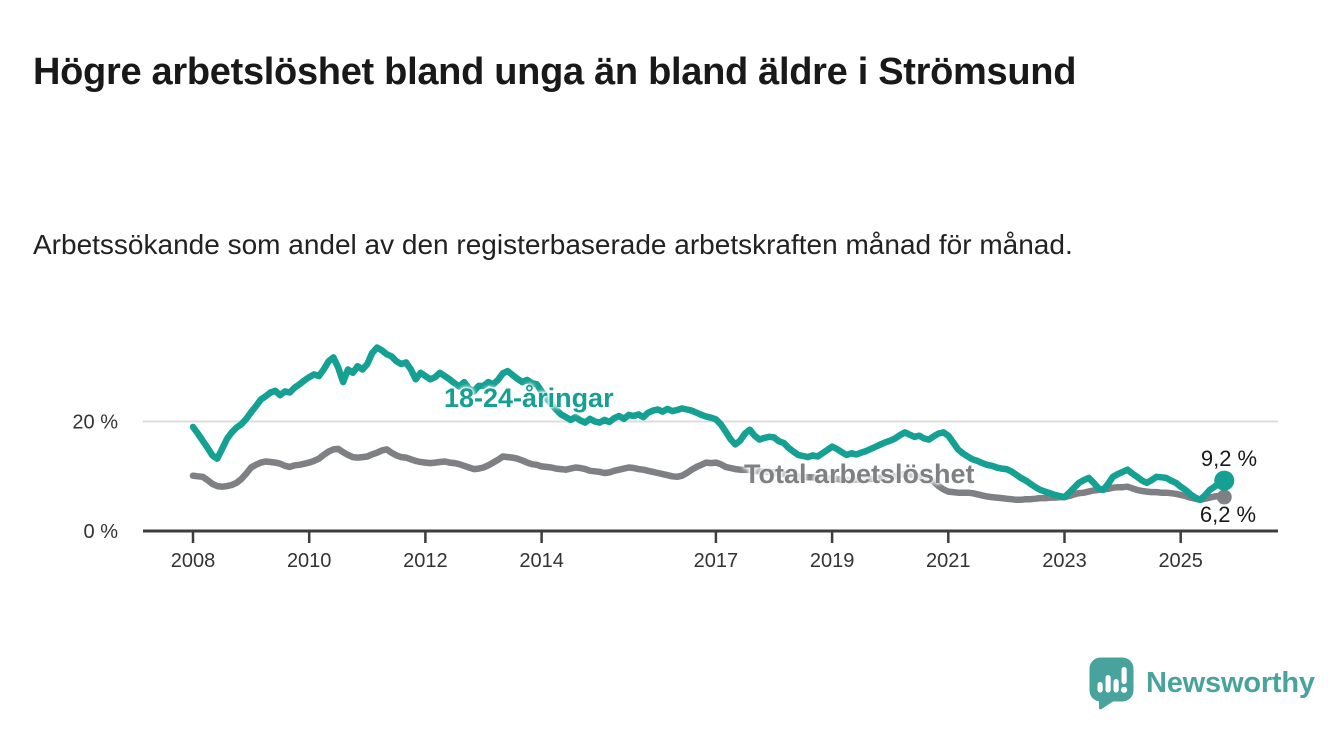  Describe the element at coordinates (541, 561) in the screenshot. I see `x-tick-label: 2014` at that location.